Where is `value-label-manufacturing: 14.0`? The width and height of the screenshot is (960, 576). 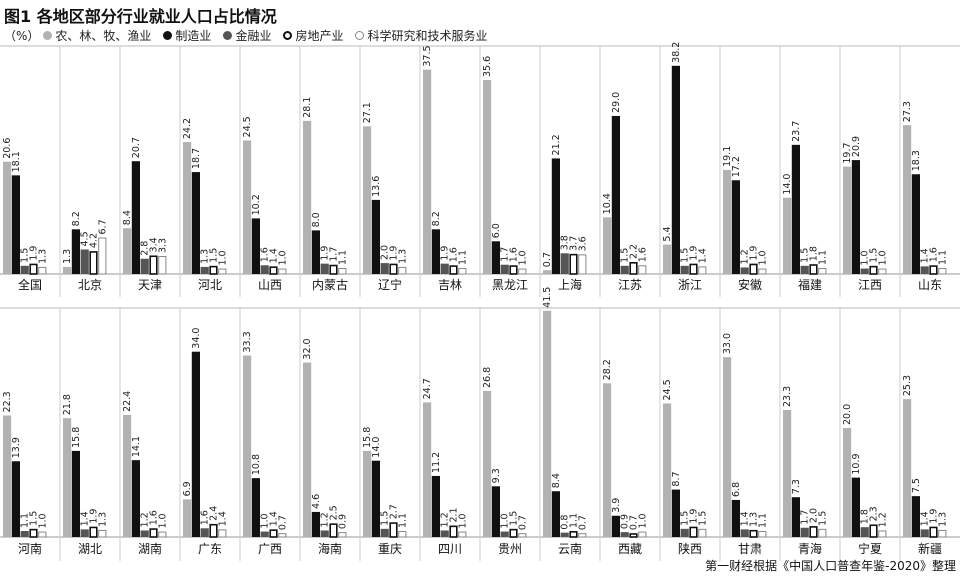 value-label-manufacturing: 14.0 is located at coordinates (376, 447).